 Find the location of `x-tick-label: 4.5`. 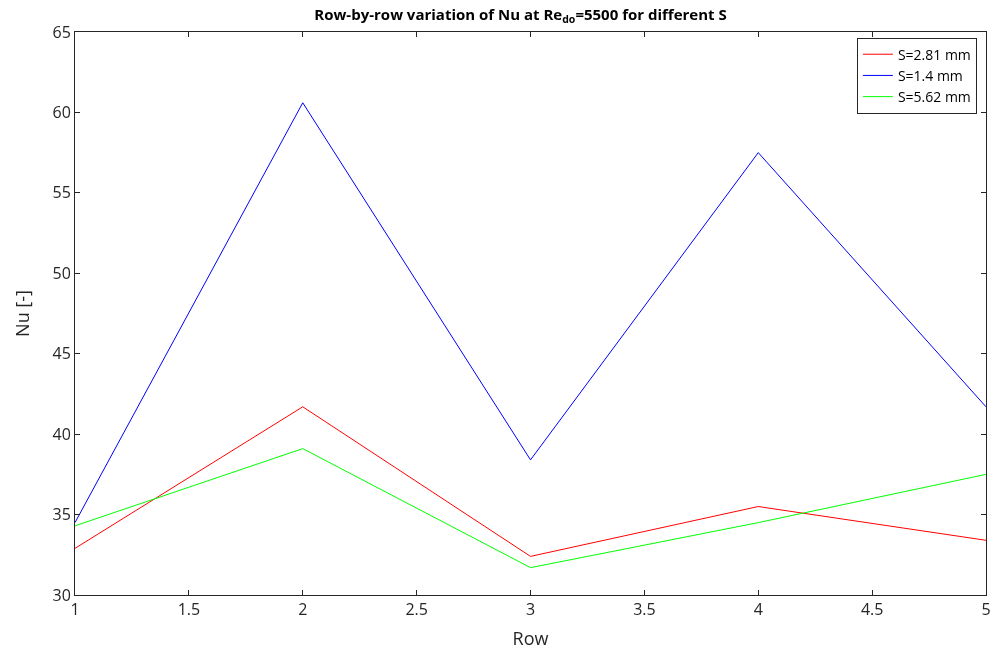

x-tick-label: 4.5 is located at coordinates (872, 609).